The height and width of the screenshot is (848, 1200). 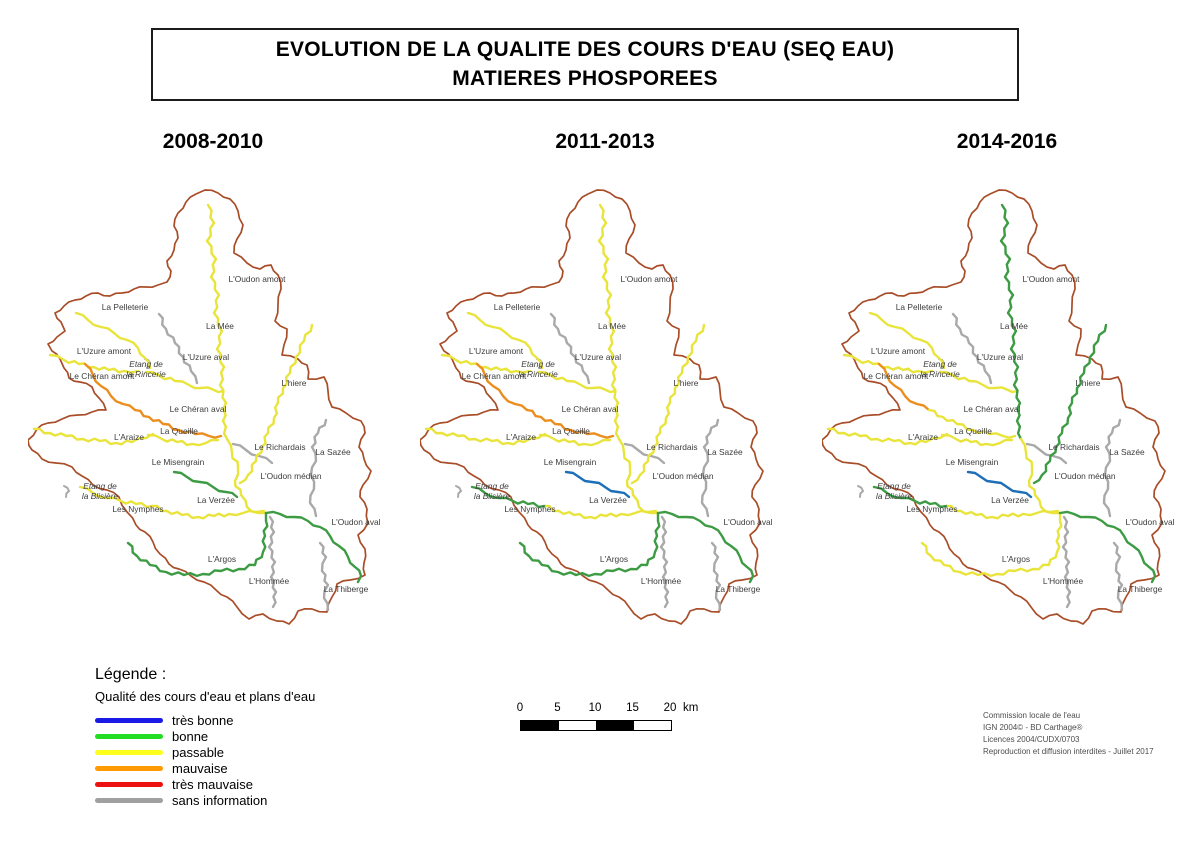 I want to click on river-hommee, so click(x=664, y=562).